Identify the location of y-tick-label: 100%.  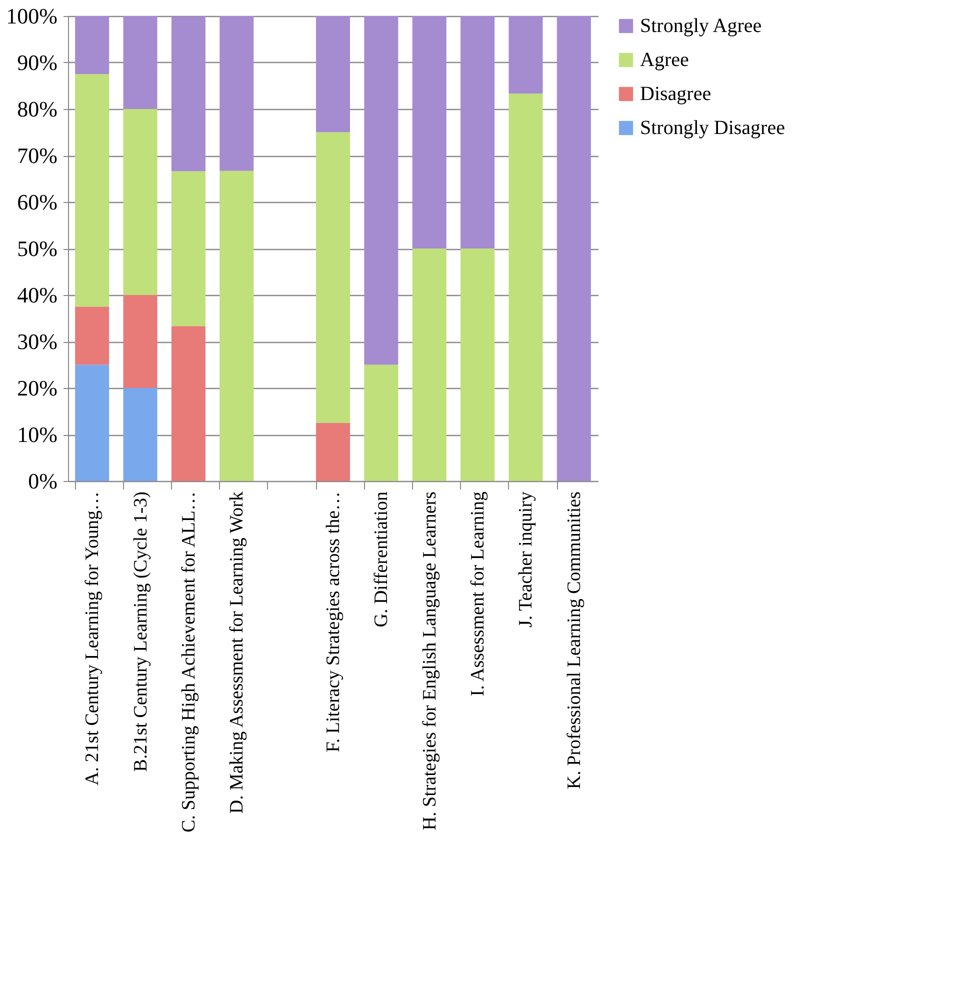
(32, 16).